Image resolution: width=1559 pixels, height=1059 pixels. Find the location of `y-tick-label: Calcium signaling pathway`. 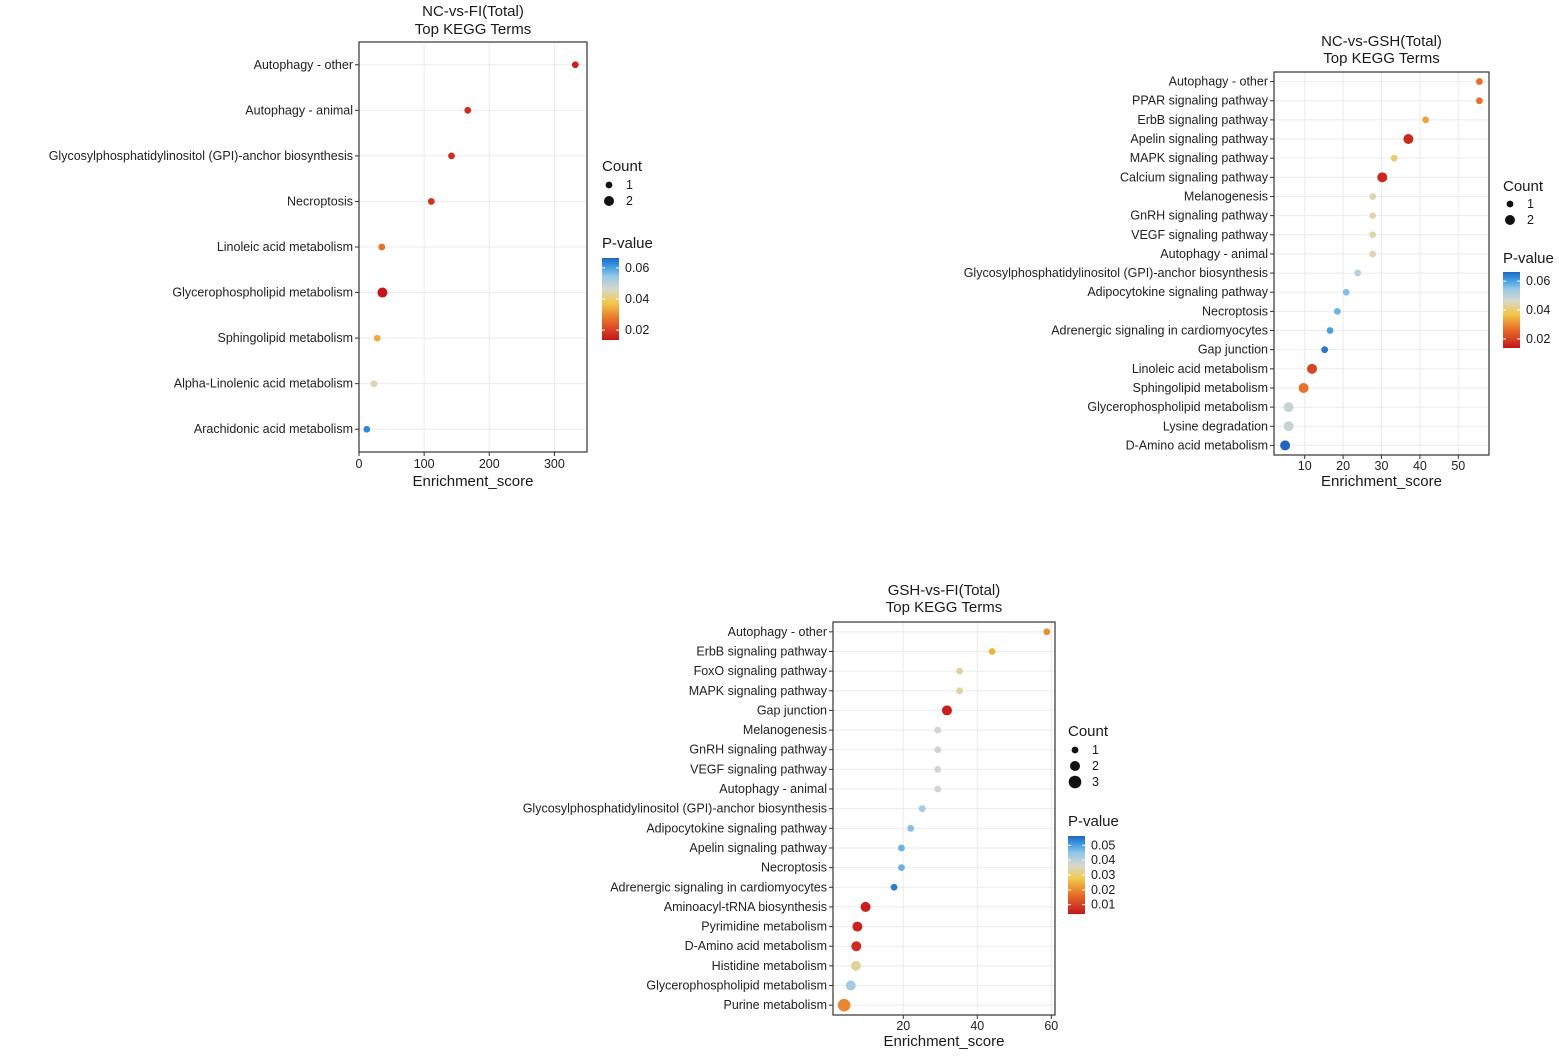

y-tick-label: Calcium signaling pathway is located at coordinates (1194, 177).